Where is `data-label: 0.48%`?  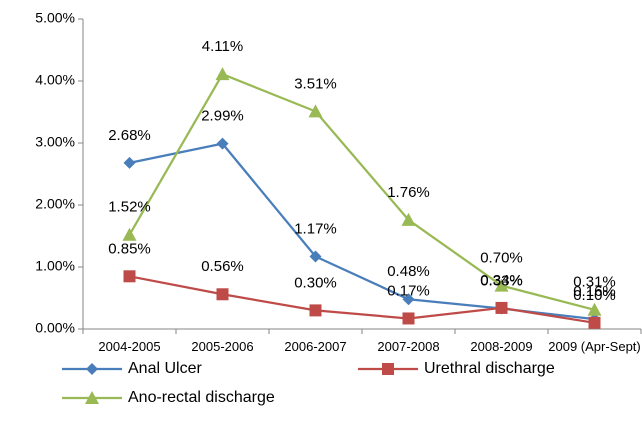 data-label: 0.48% is located at coordinates (408, 271).